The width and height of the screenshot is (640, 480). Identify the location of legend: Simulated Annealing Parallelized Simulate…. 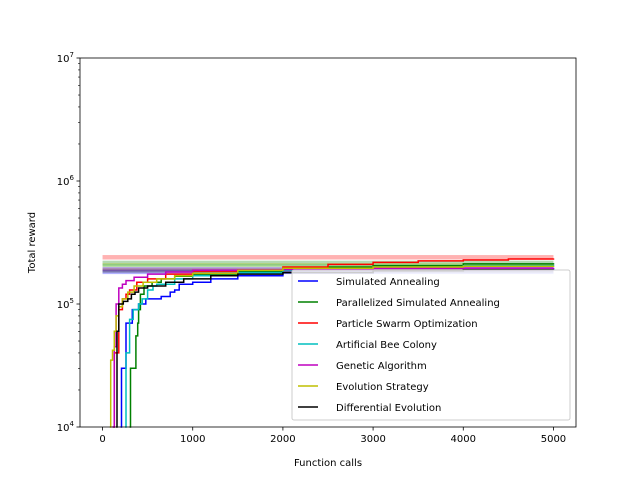
(431, 345).